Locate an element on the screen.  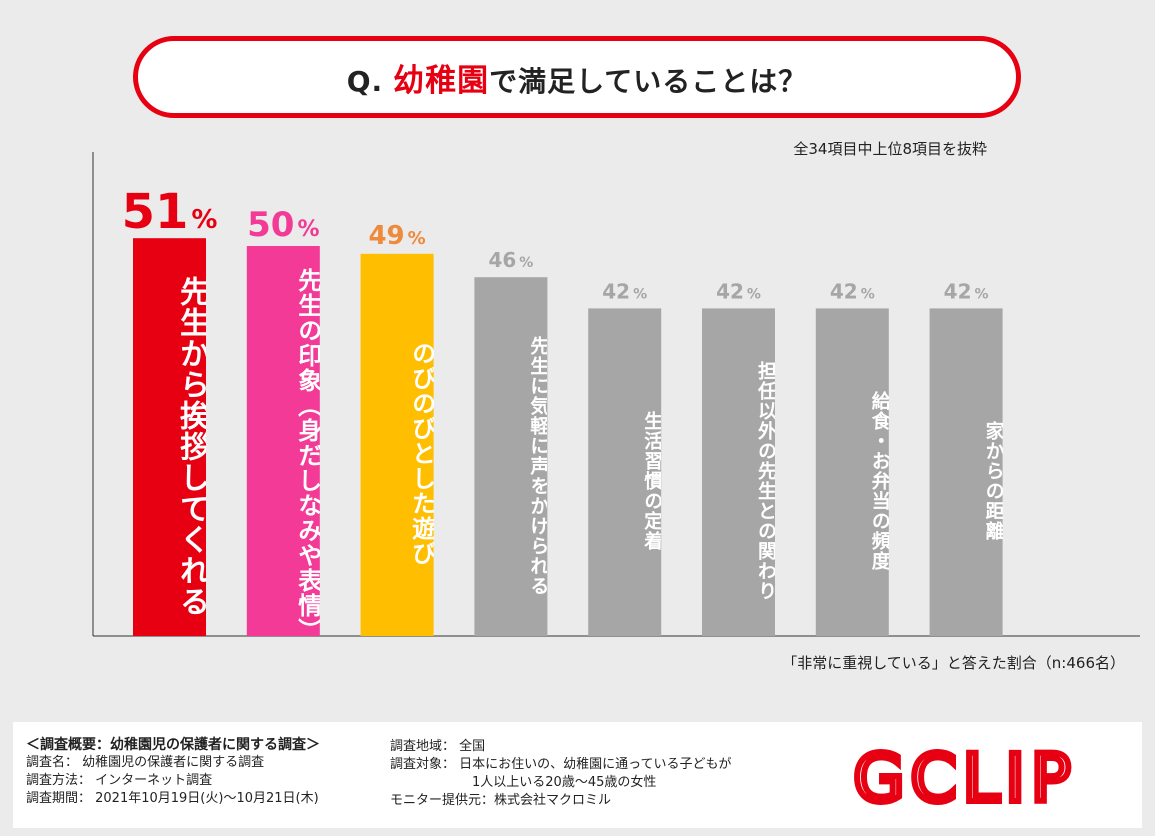
category-text-4: 先生に気軽に声をかけられる is located at coordinates (537, 465).